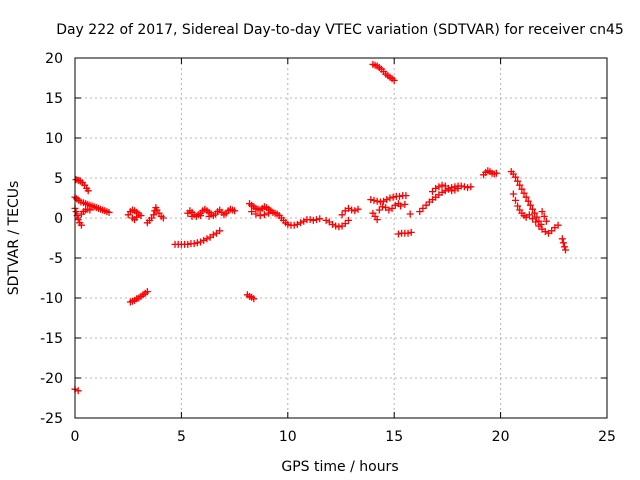  Describe the element at coordinates (51, 339) in the screenshot. I see `y-tick-label: -15` at that location.